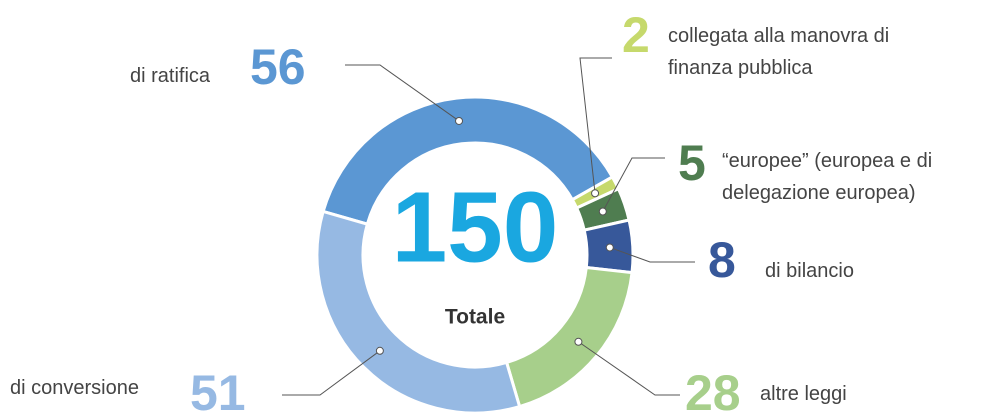  Describe the element at coordinates (278, 67) in the screenshot. I see `value-label: 56` at that location.